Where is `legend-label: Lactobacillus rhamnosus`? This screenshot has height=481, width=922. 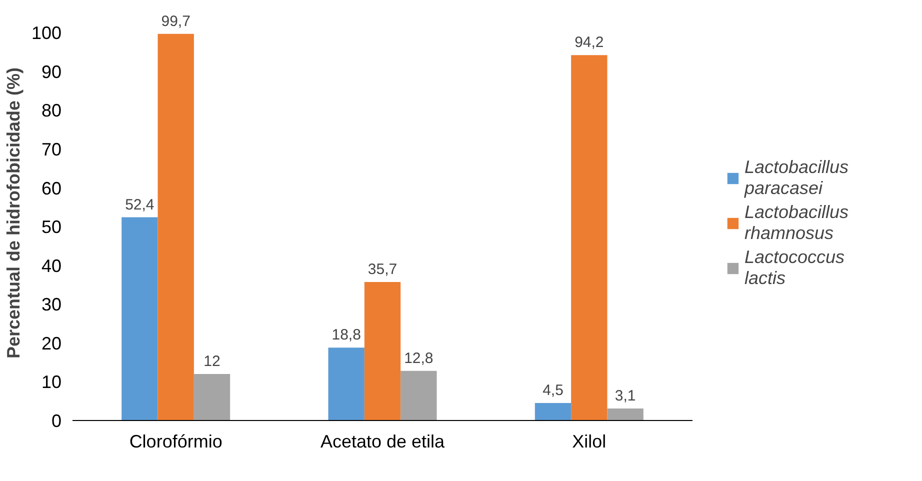 legend-label: Lactobacillus rhamnosus is located at coordinates (796, 223).